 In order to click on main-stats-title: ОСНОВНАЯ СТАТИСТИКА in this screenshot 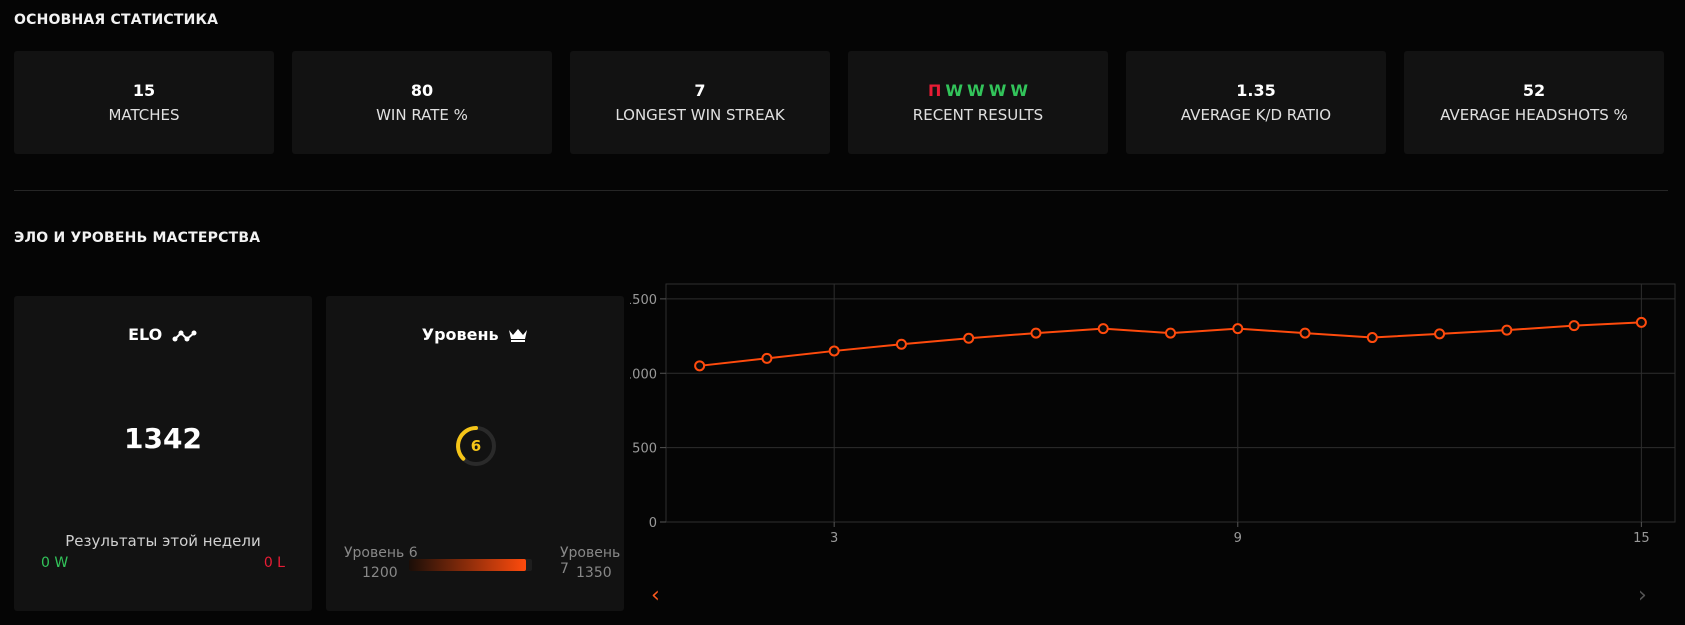, I will do `click(116, 20)`.